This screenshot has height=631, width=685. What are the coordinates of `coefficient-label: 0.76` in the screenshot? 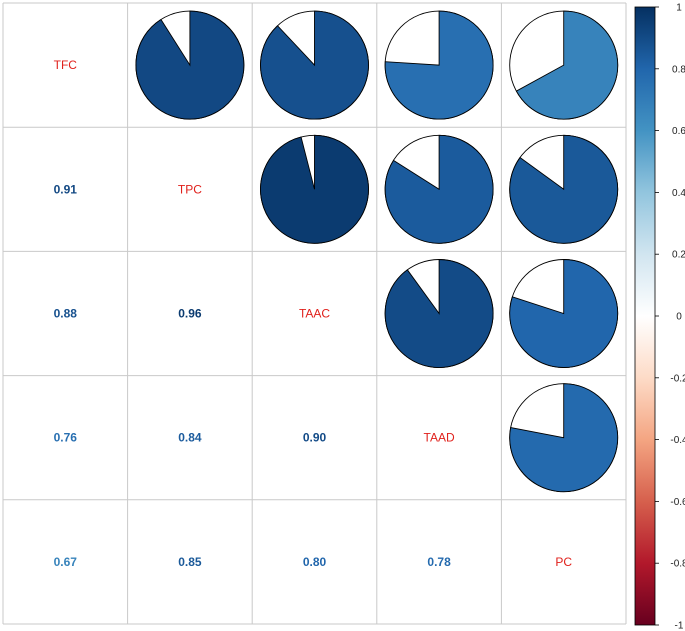 It's located at (66, 438).